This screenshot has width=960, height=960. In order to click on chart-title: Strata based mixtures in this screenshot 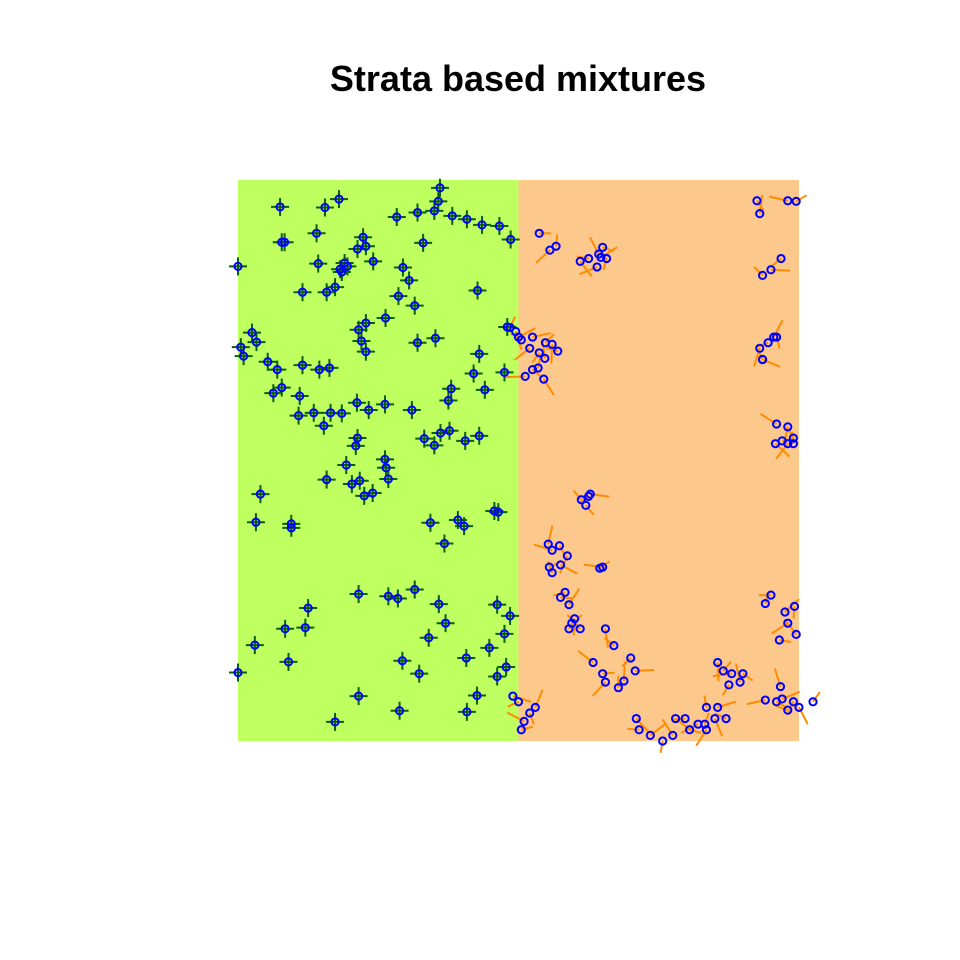, I will do `click(518, 78)`.